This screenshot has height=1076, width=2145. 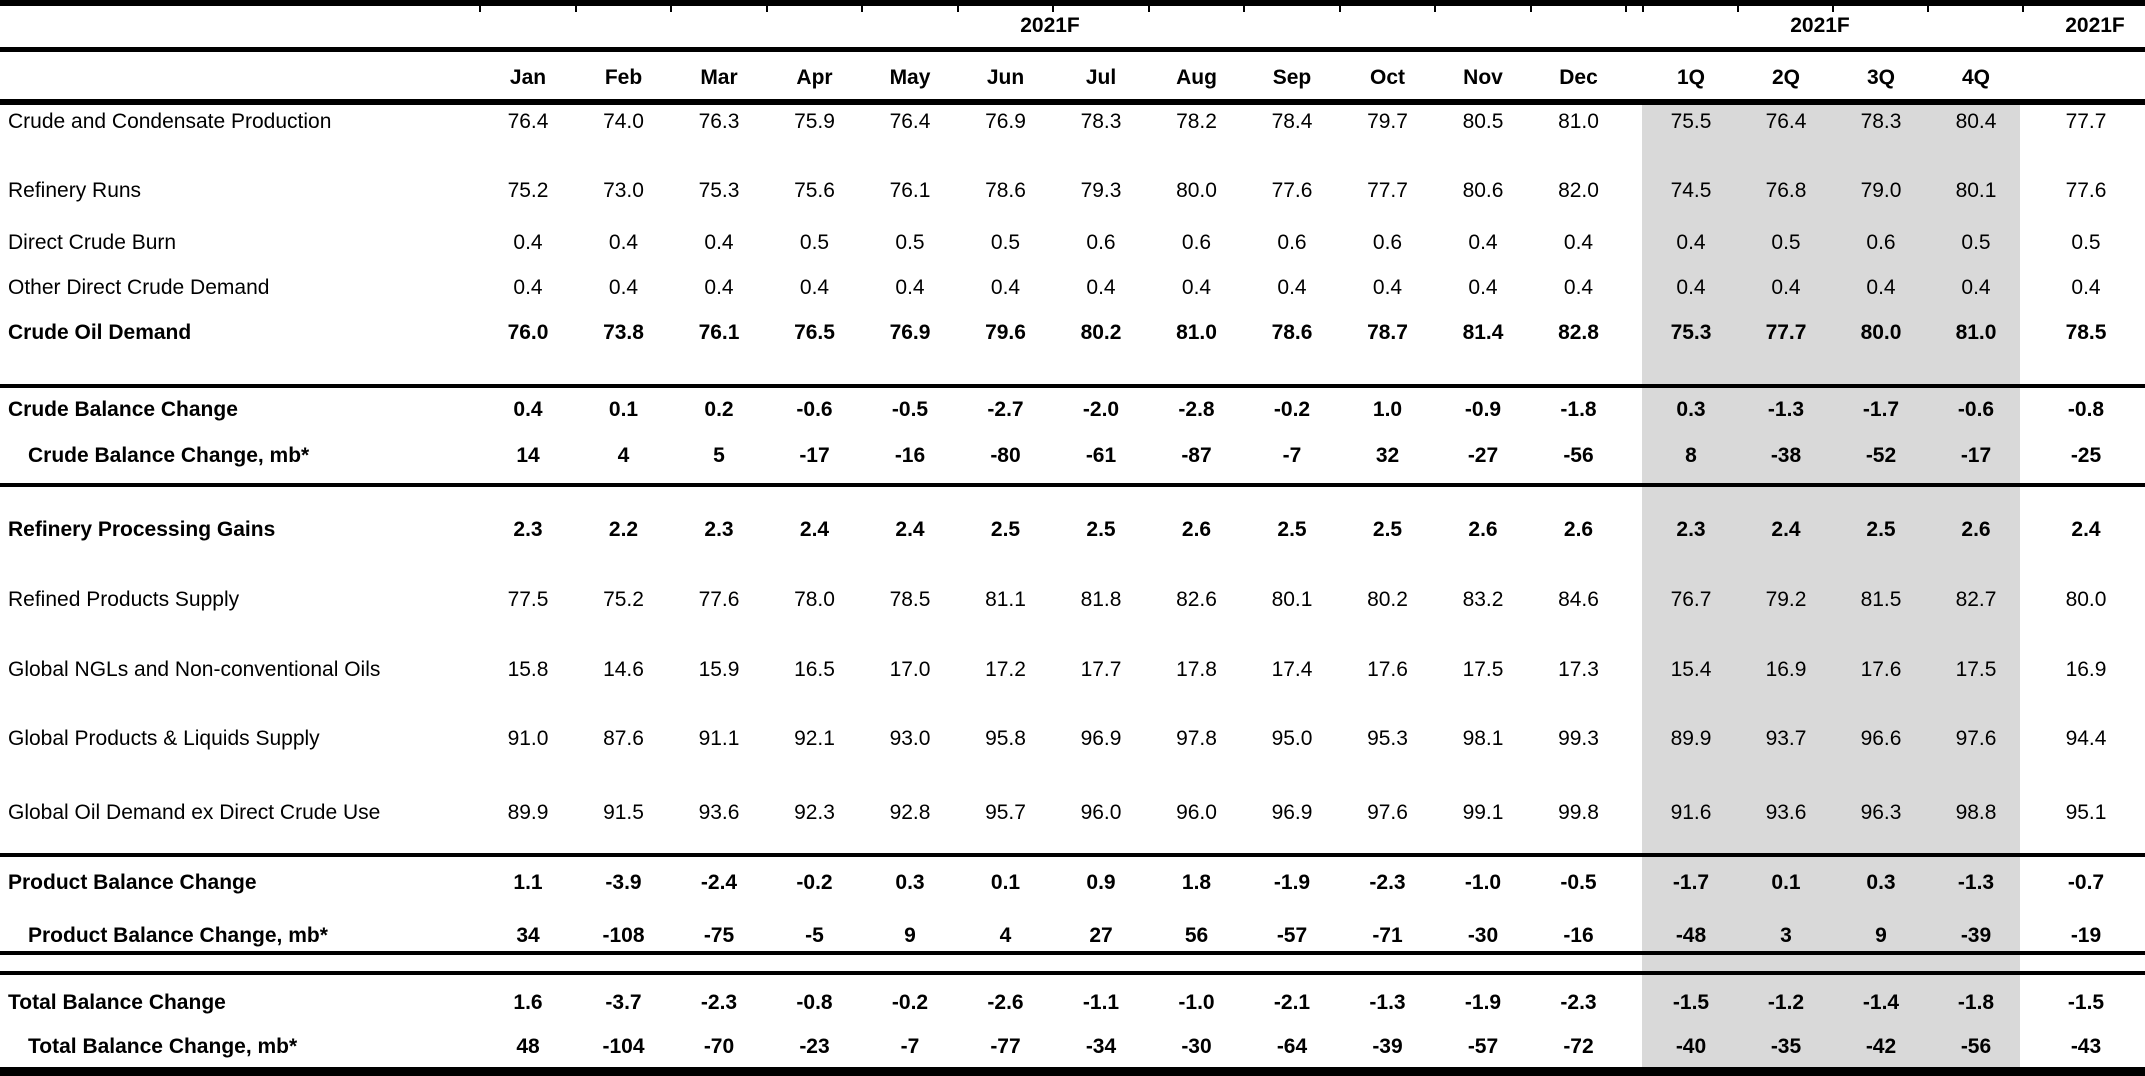 I want to click on value-month: -87, so click(x=1196, y=455).